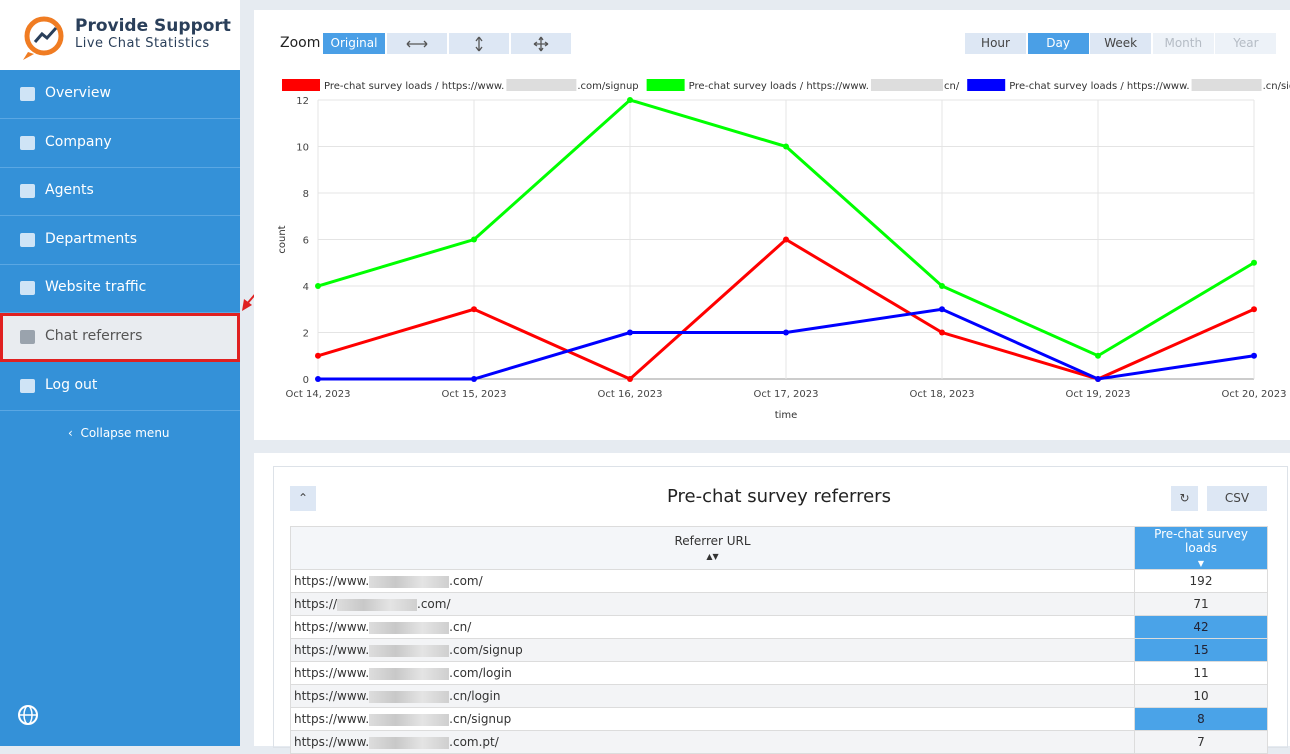 The image size is (1290, 754). Describe the element at coordinates (28, 715) in the screenshot. I see `language-icon` at that location.